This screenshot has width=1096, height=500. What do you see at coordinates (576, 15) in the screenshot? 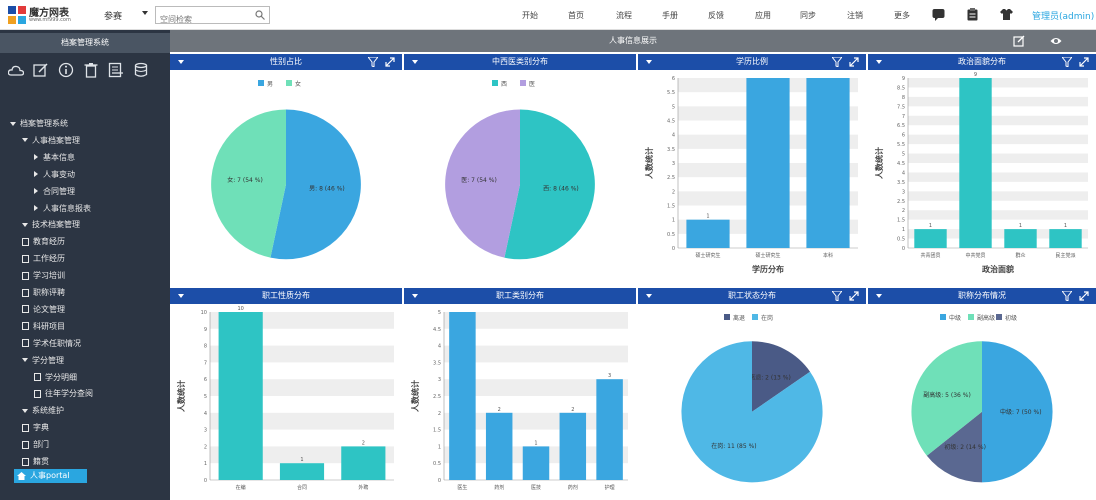
I see `nav-home: 首页` at bounding box center [576, 15].